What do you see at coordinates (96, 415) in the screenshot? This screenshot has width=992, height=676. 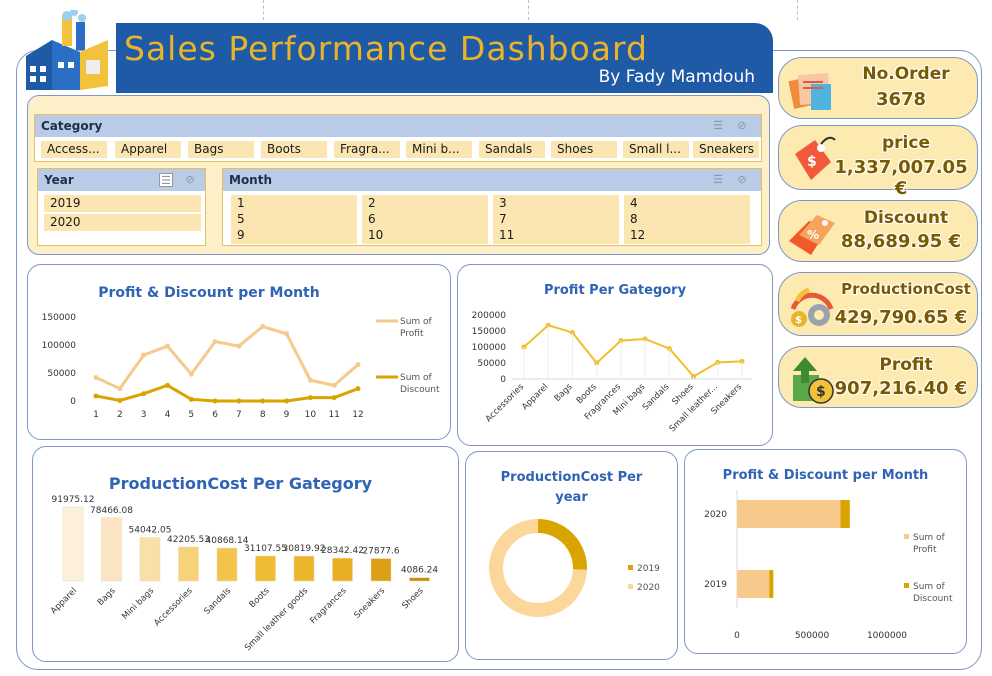 I see `x-tick-label: 1` at bounding box center [96, 415].